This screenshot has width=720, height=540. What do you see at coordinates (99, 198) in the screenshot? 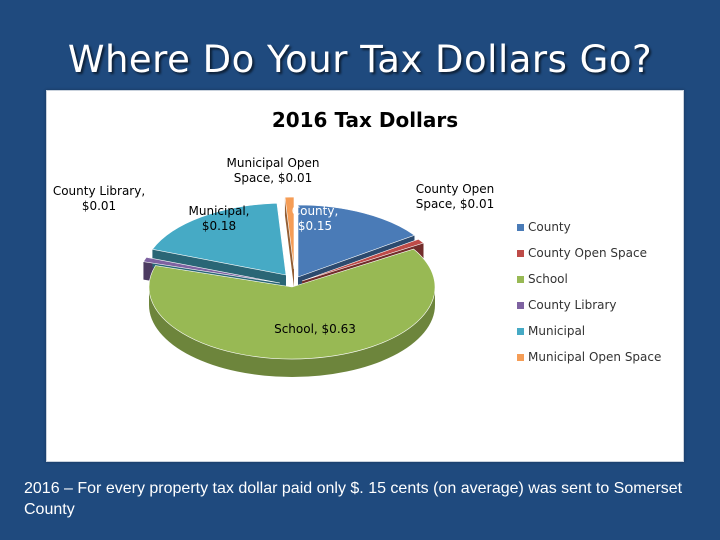
I see `slice-label: County Library, $0.01` at bounding box center [99, 198].